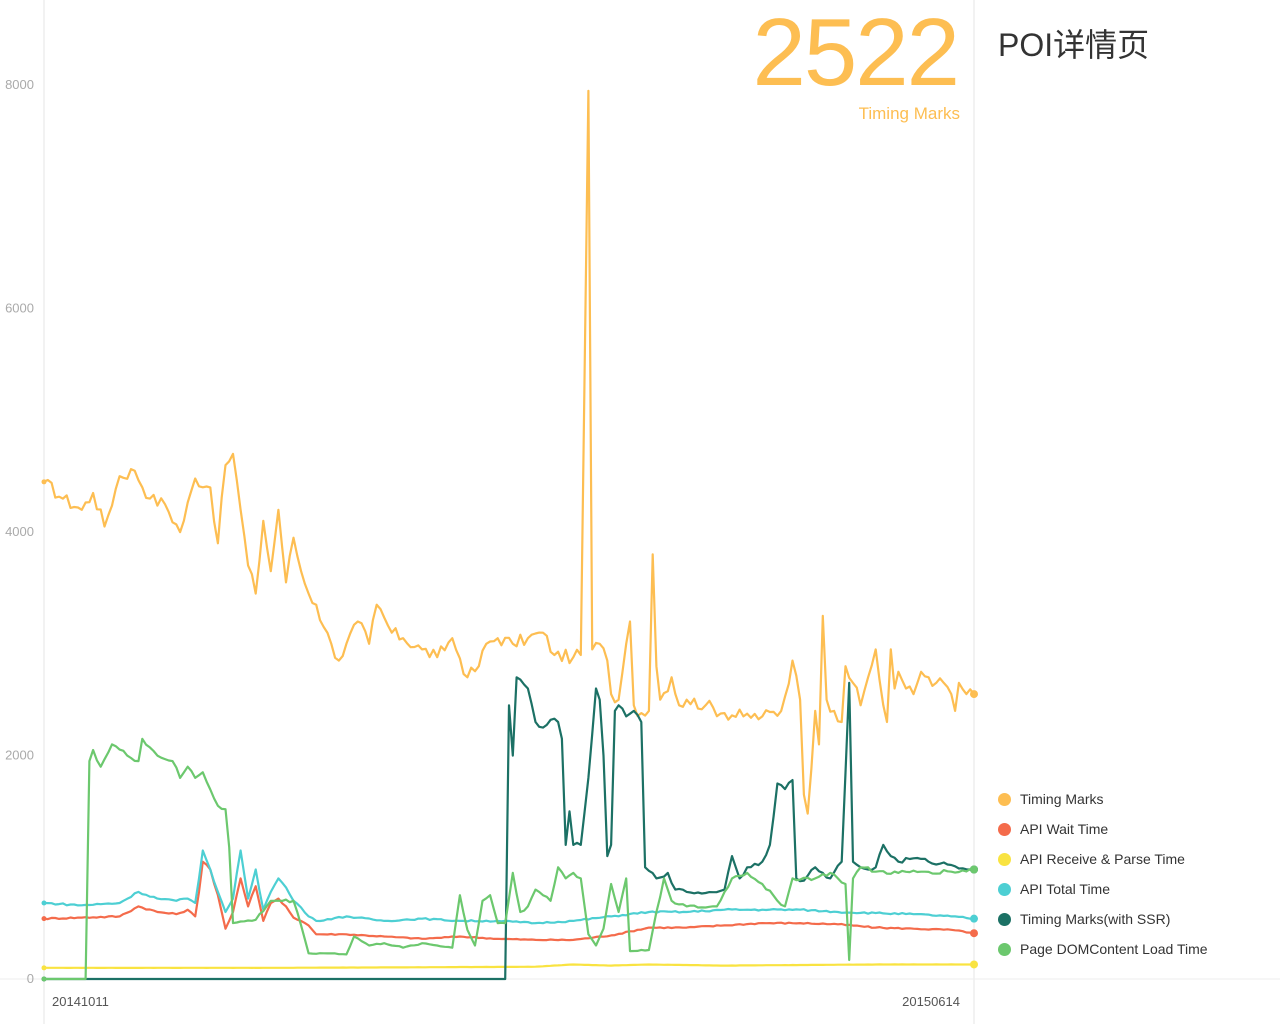 The width and height of the screenshot is (1280, 1024). I want to click on y-tick-label: 4000, so click(19, 531).